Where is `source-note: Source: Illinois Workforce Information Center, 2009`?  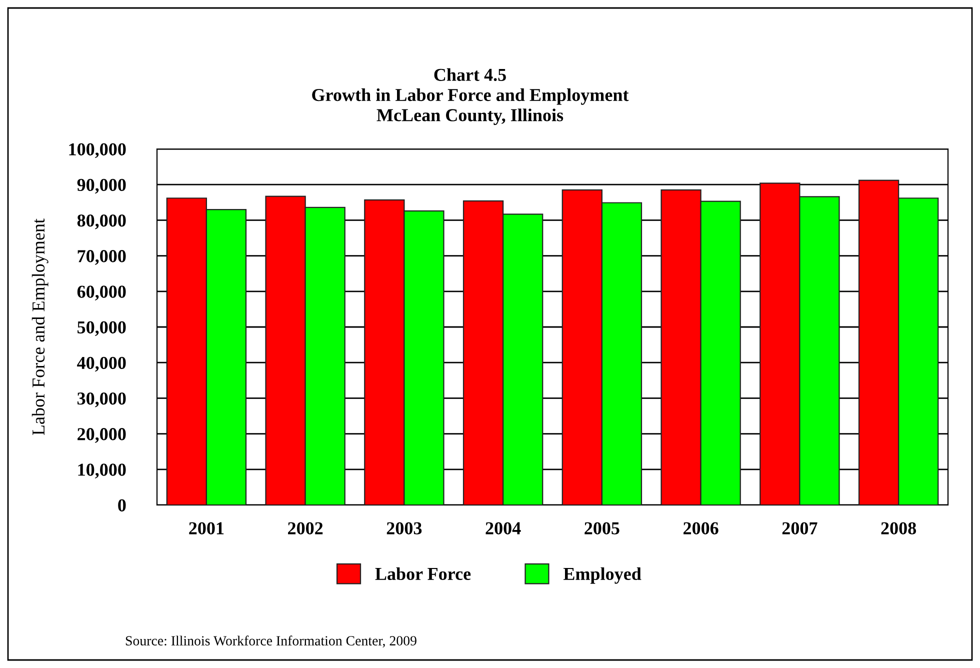
source-note: Source: Illinois Workforce Information Center, 2009 is located at coordinates (271, 642).